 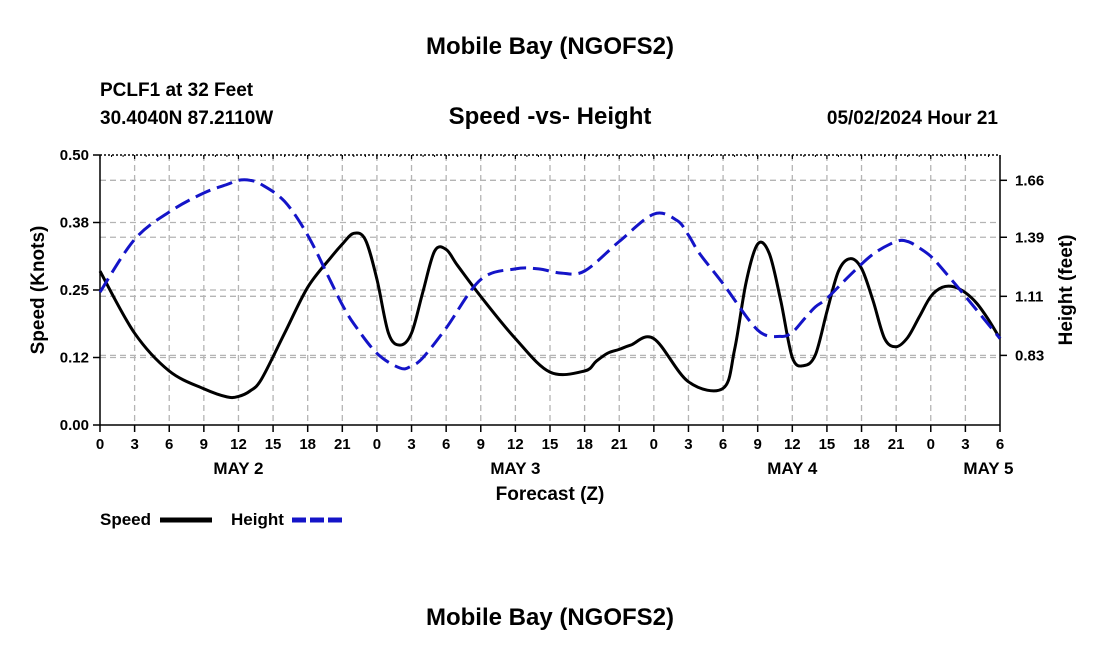 What do you see at coordinates (1029, 180) in the screenshot?
I see `y2-tick-label: 1.66` at bounding box center [1029, 180].